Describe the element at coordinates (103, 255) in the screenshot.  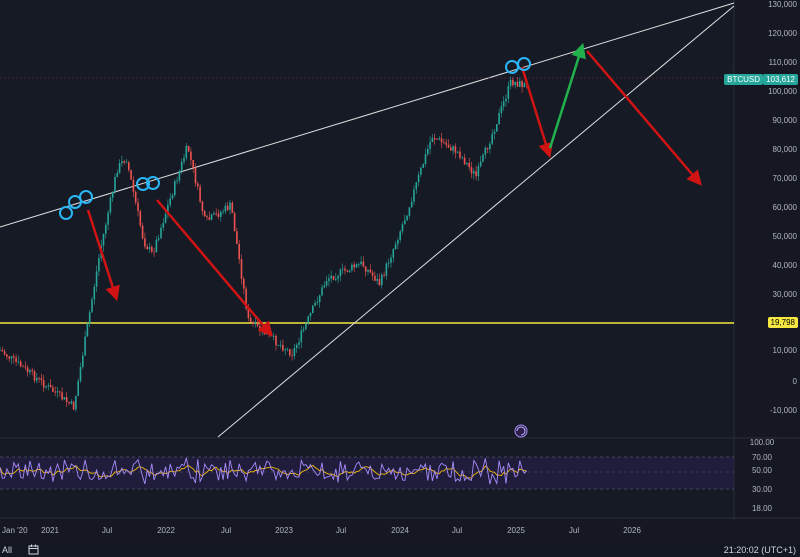
I see `arrow-down-2021` at that location.